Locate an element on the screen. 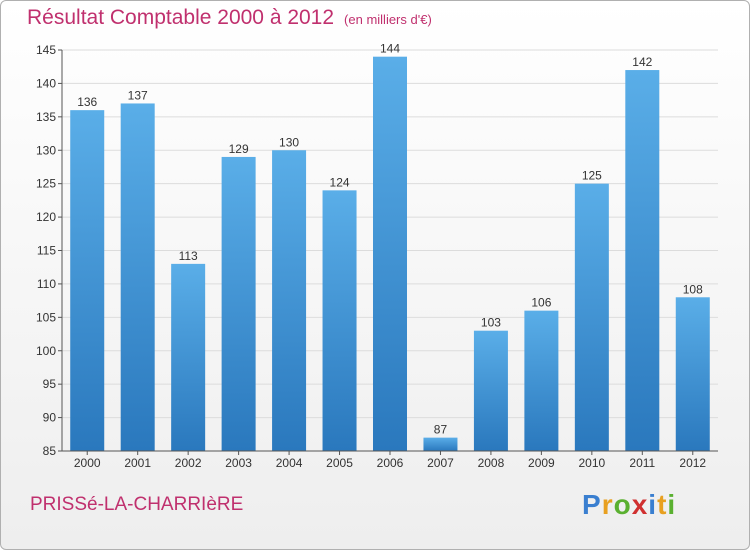 This screenshot has height=550, width=750. bar-2006 is located at coordinates (390, 253).